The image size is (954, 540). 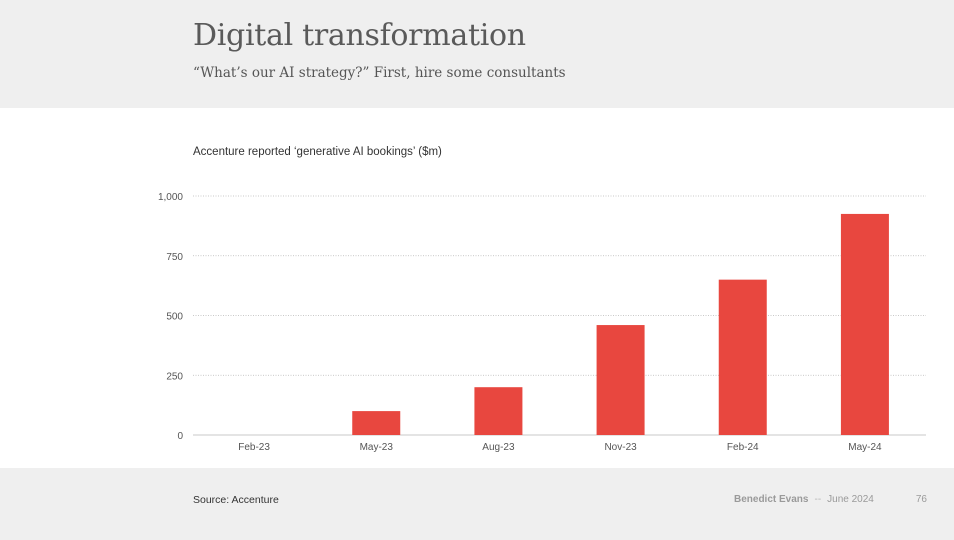 I want to click on slide-title: Digital transformation, so click(x=359, y=35).